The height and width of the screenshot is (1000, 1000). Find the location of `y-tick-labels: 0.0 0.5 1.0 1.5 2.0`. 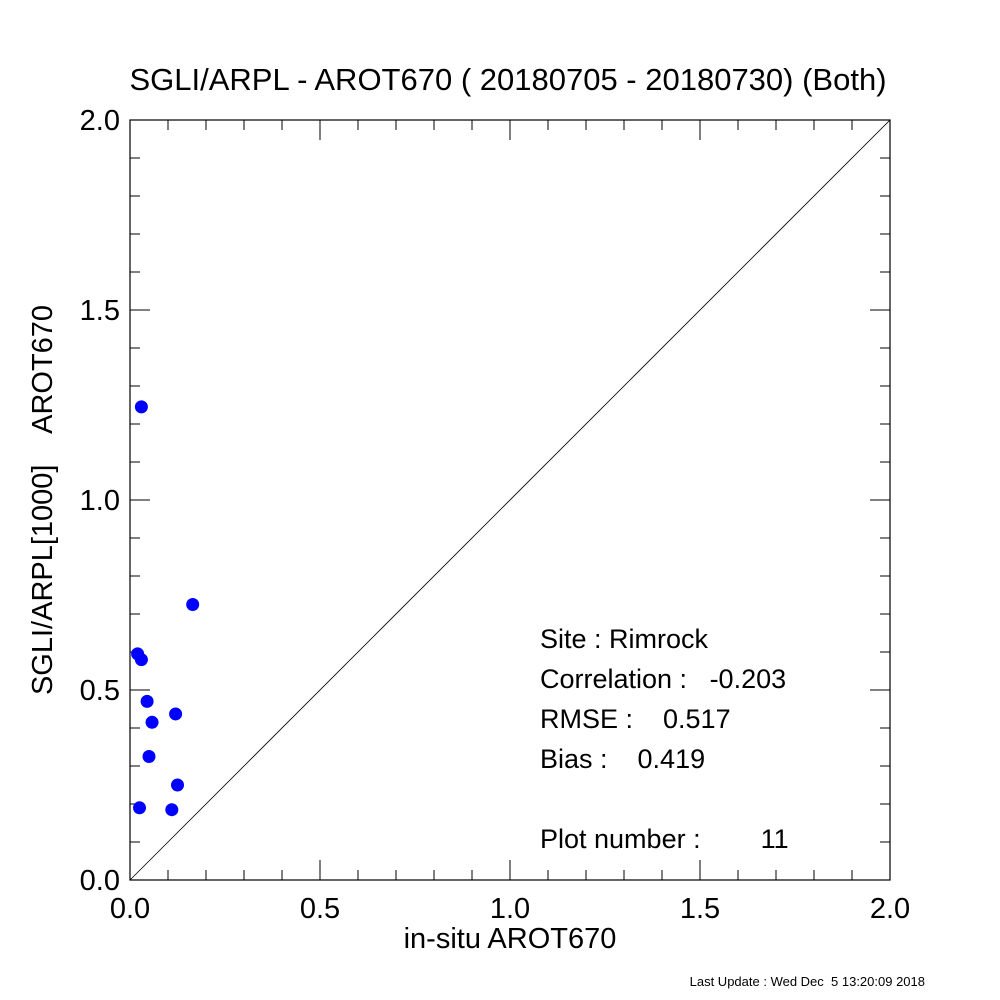

y-tick-labels: 0.0 0.5 1.0 1.5 2.0 is located at coordinates (100, 501).